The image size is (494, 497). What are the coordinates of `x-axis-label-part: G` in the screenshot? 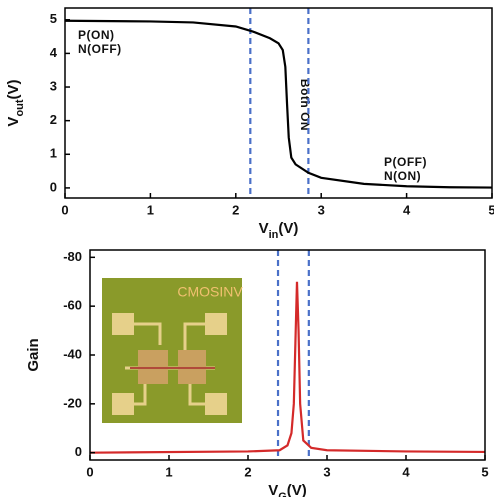 It's located at (282, 494).